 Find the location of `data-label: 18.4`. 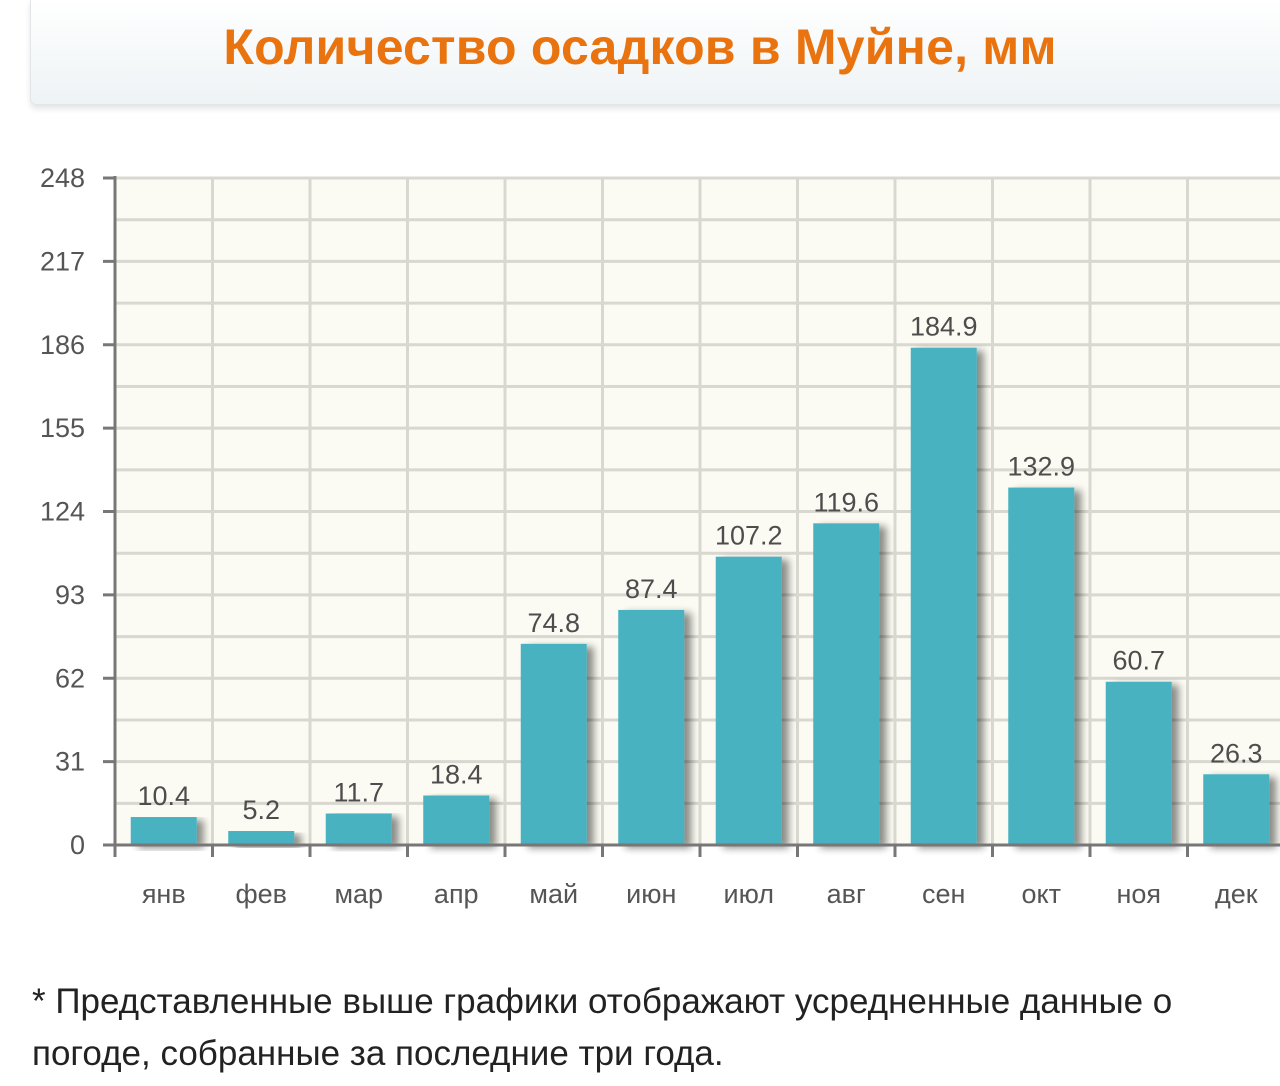

data-label: 18.4 is located at coordinates (456, 775).